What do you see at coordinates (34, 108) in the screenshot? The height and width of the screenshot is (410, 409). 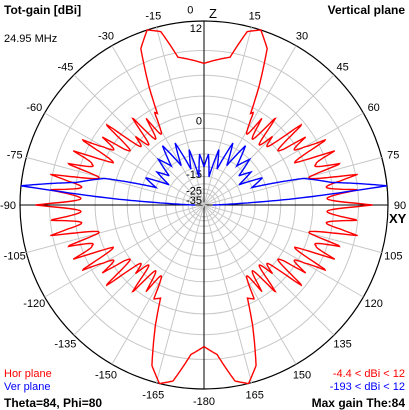 I see `angle-tick-label: -60` at bounding box center [34, 108].